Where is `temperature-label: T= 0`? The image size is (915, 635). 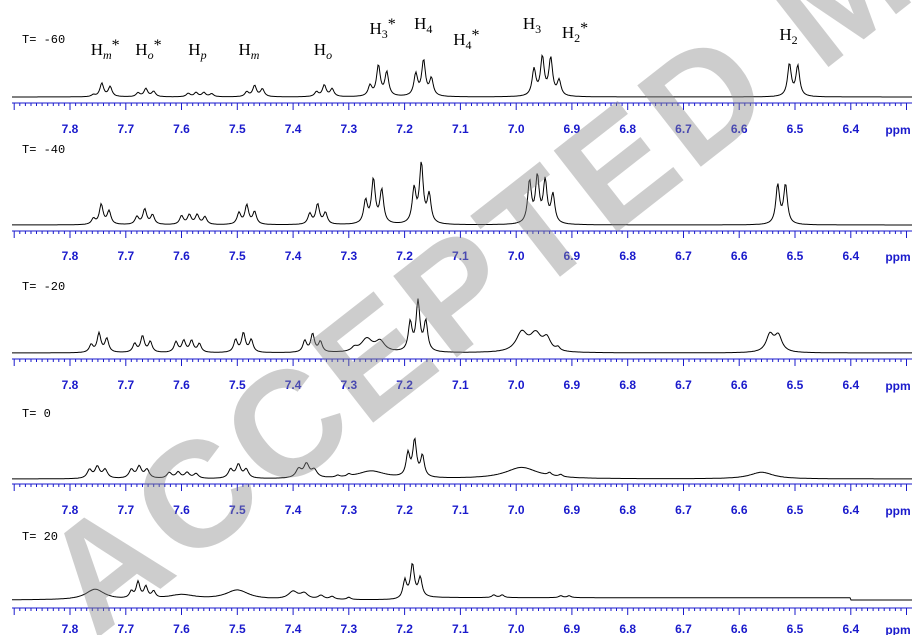
temperature-label: T= 0 is located at coordinates (36, 414).